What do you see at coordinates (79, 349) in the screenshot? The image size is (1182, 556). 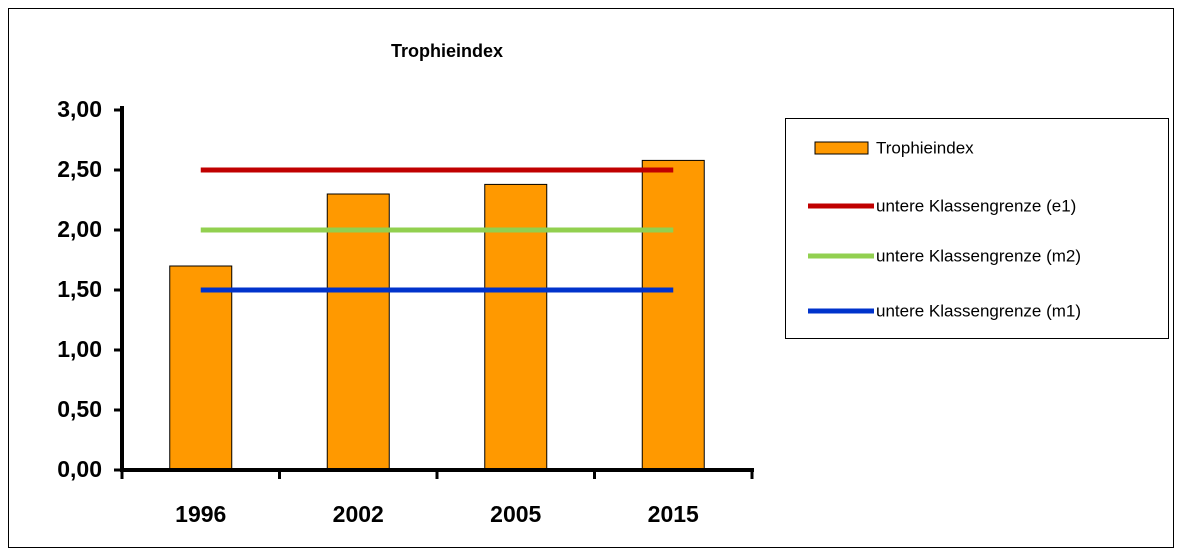 I see `y-tick-label: 1,00` at bounding box center [79, 349].